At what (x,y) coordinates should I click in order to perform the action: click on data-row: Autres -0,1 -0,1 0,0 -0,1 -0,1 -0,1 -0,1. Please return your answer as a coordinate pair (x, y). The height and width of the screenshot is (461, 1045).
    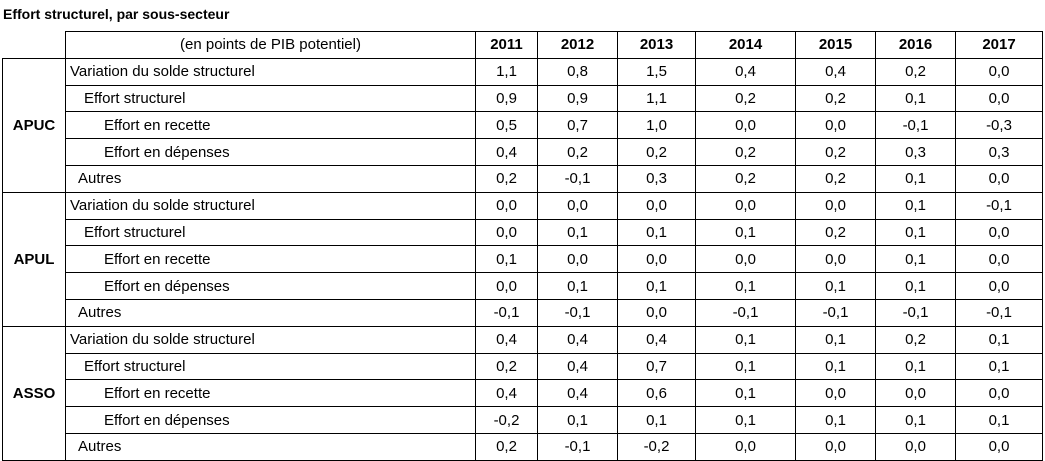
    Looking at the image, I should click on (523, 312).